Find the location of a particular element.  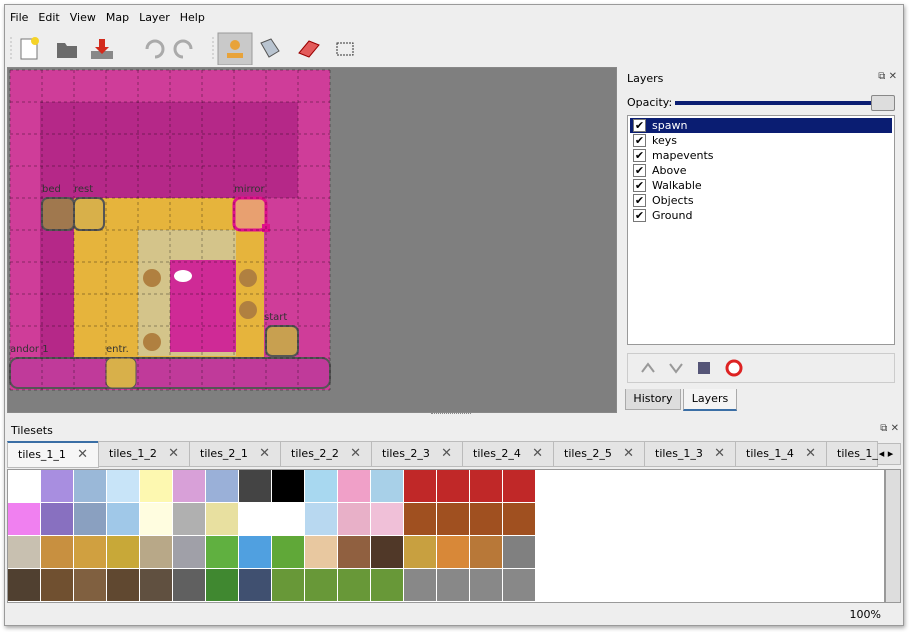

tileset-tab: tiles_1_3 ✕ is located at coordinates (690, 454).